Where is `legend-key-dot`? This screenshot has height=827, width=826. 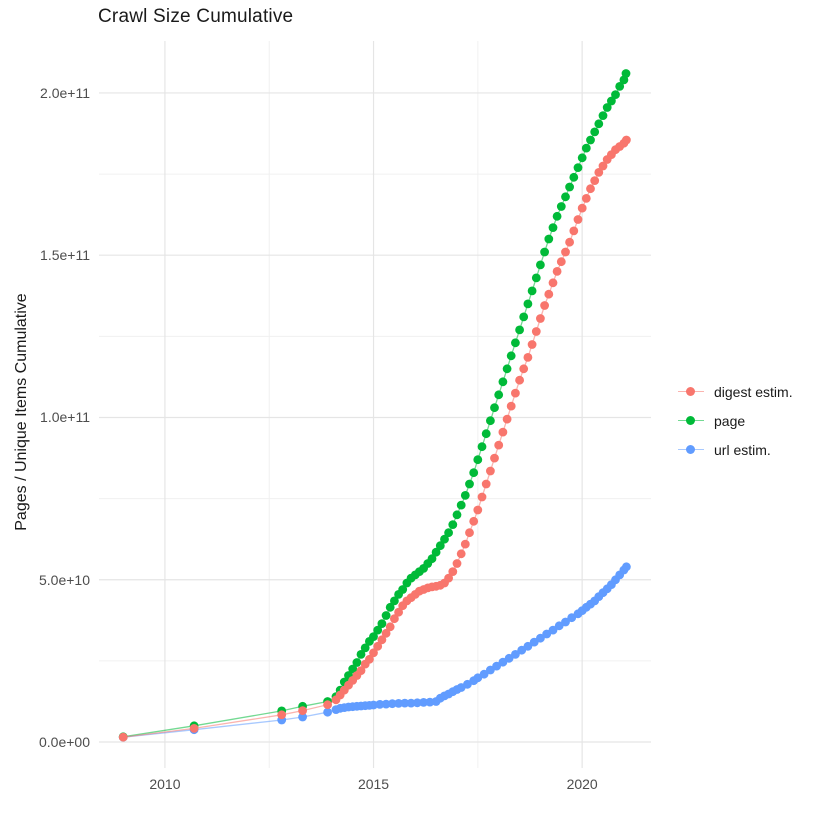
legend-key-dot is located at coordinates (690, 391).